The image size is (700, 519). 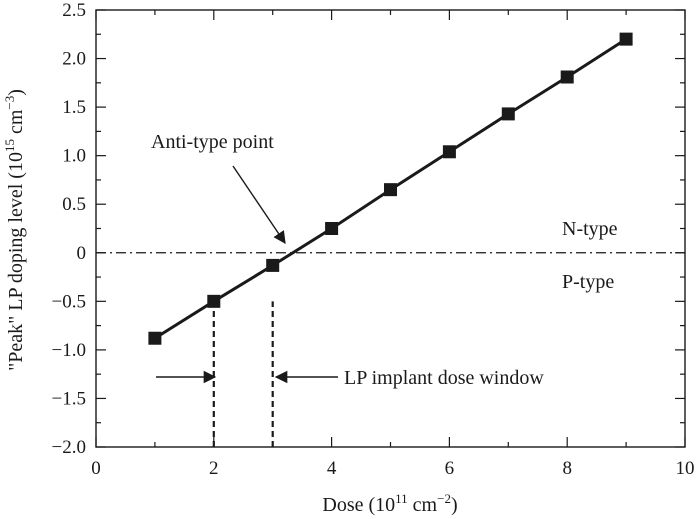 I want to click on p-type-label: P-type, so click(x=588, y=282).